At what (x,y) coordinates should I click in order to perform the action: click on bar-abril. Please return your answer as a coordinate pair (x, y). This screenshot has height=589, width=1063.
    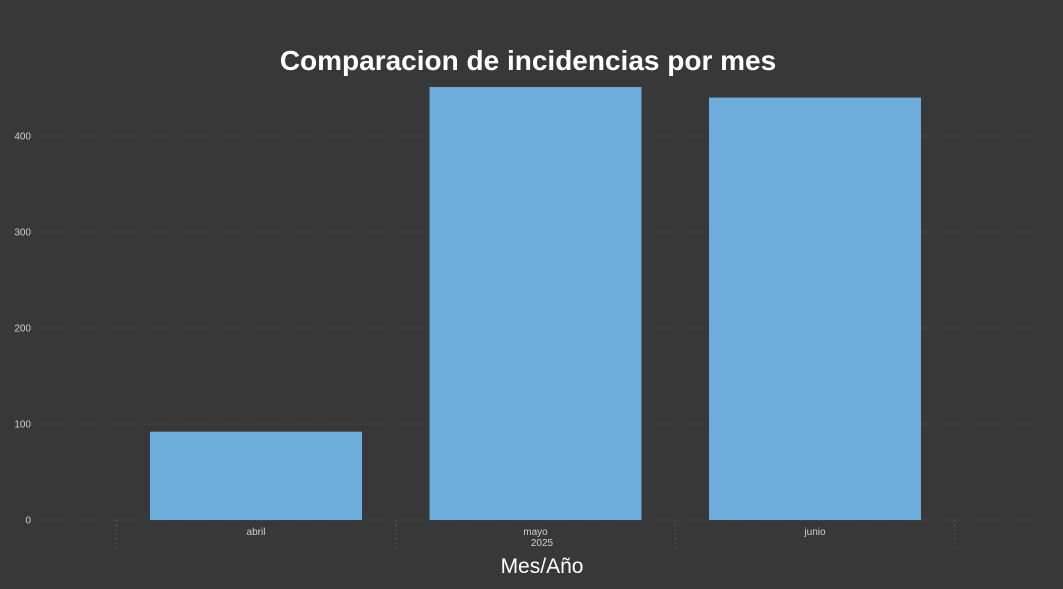
    Looking at the image, I should click on (256, 475).